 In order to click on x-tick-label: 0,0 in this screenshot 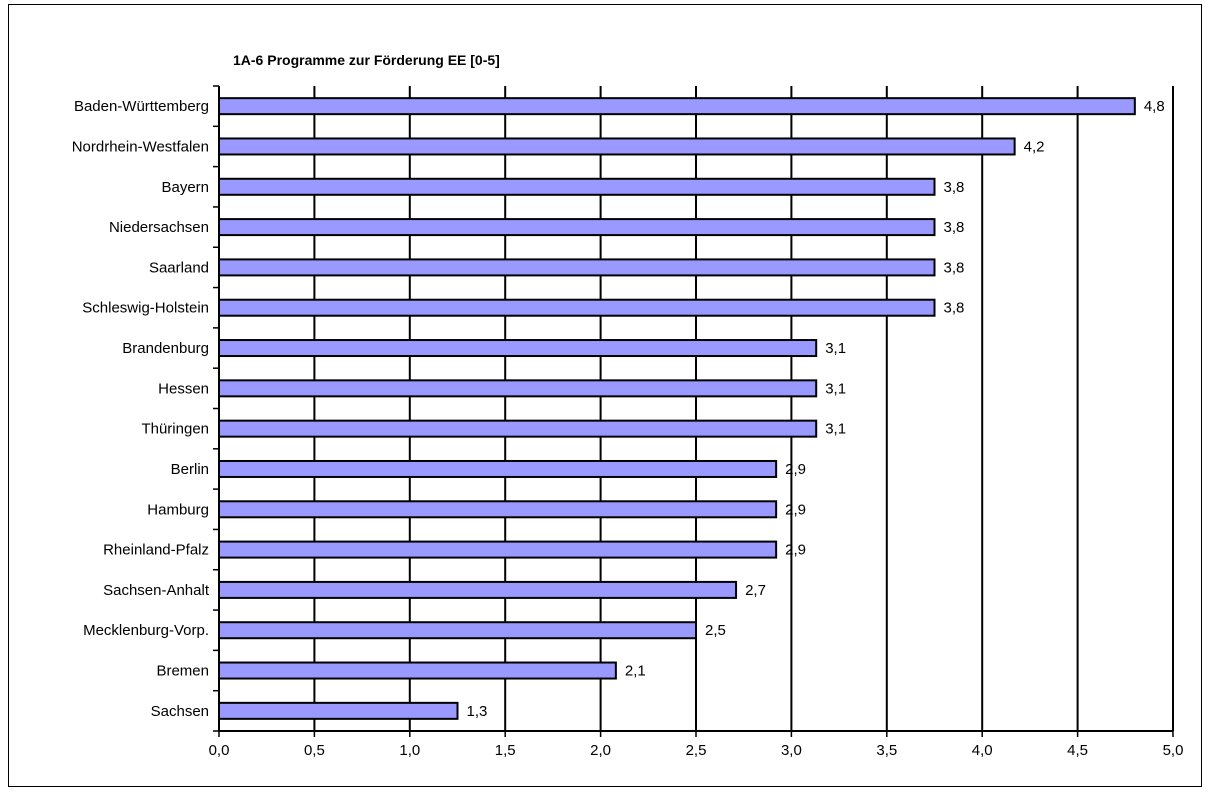, I will do `click(219, 750)`.